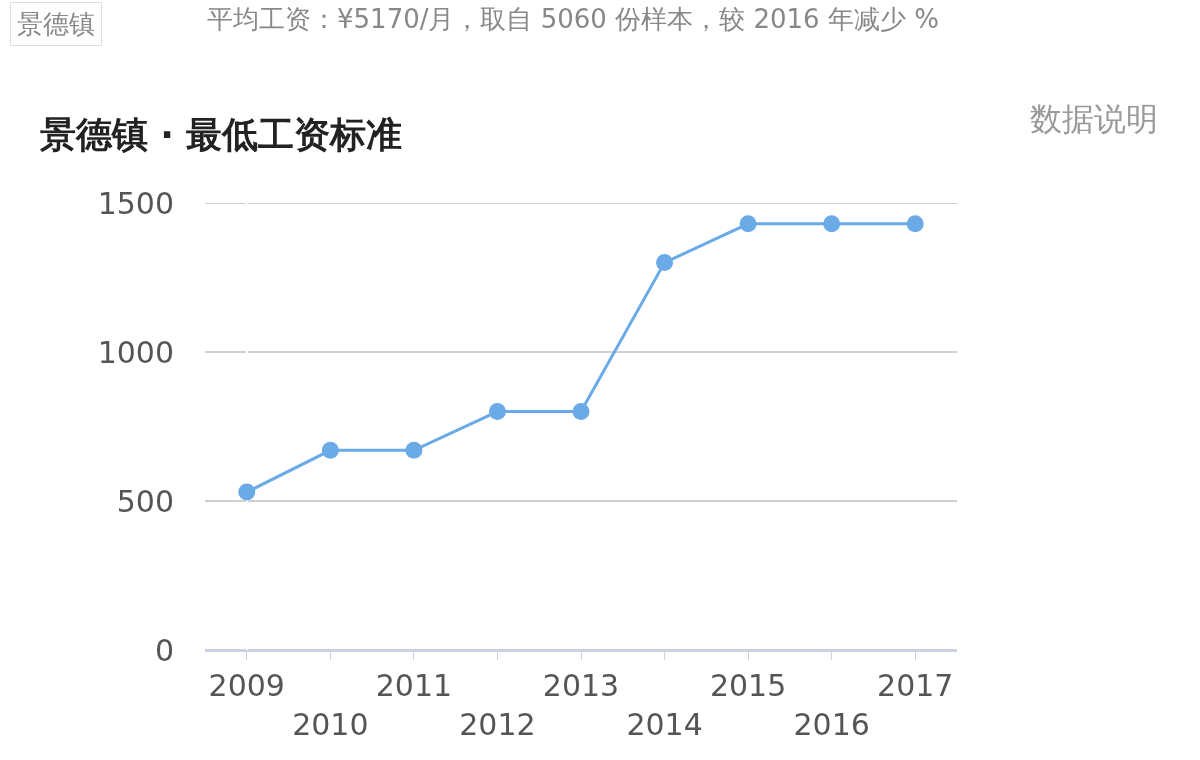 Image resolution: width=1200 pixels, height=760 pixels. What do you see at coordinates (135, 203) in the screenshot?
I see `y-tick-label: 1500` at bounding box center [135, 203].